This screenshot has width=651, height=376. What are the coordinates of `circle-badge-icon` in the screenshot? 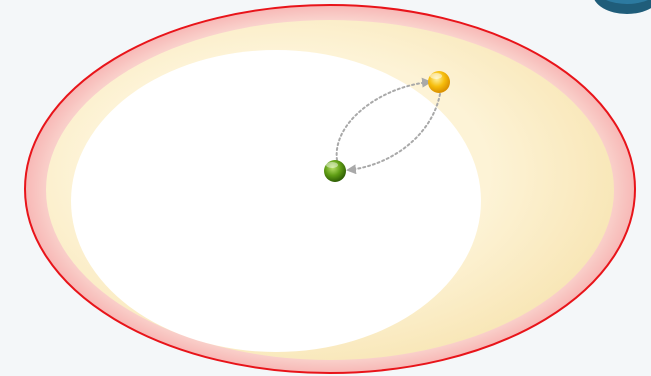 It's located at (622, 7).